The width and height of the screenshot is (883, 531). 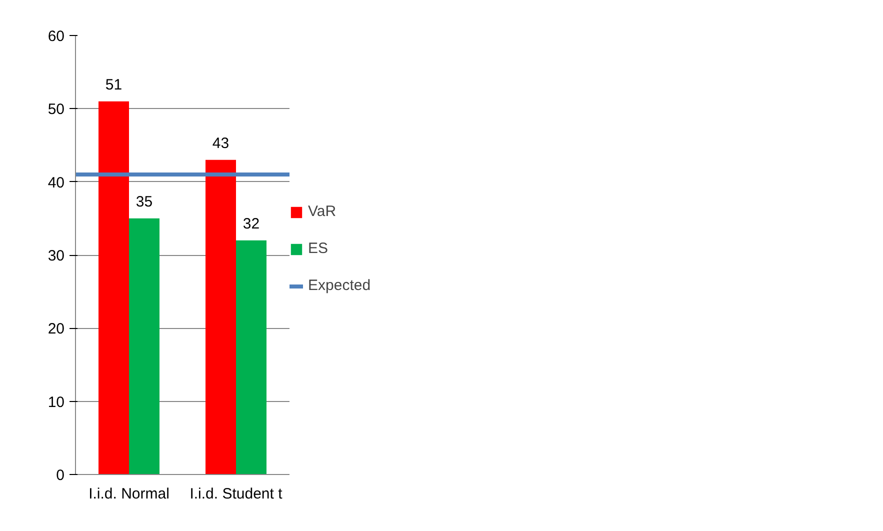 What do you see at coordinates (318, 248) in the screenshot?
I see `legend-label: ES` at bounding box center [318, 248].